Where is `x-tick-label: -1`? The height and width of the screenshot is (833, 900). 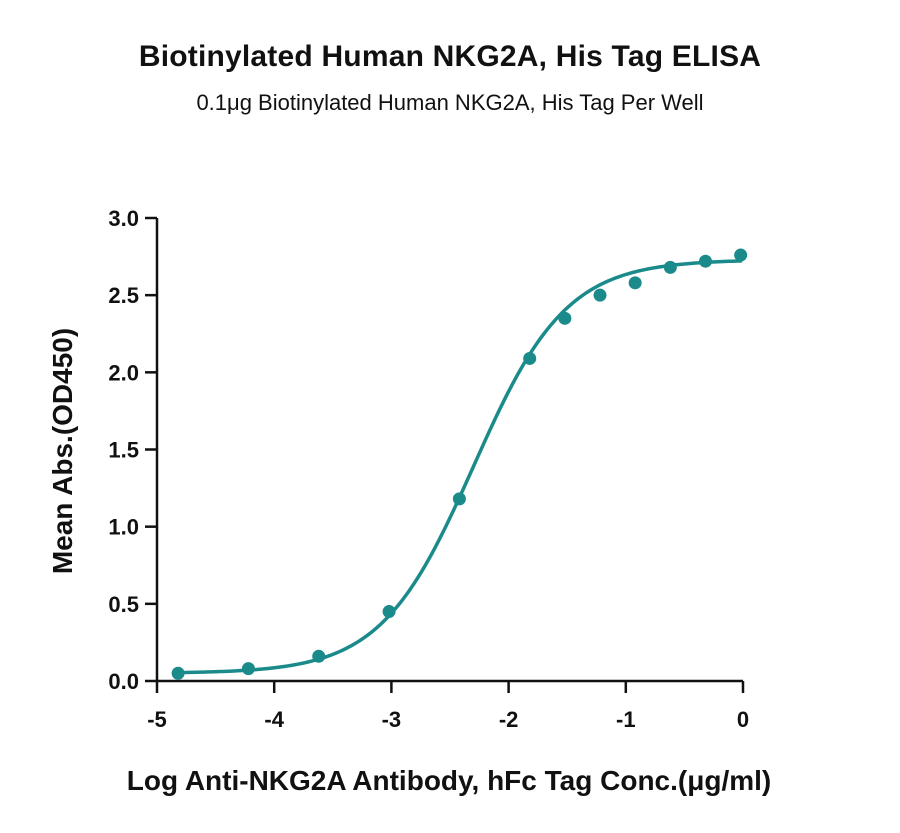 x-tick-label: -1 is located at coordinates (626, 719).